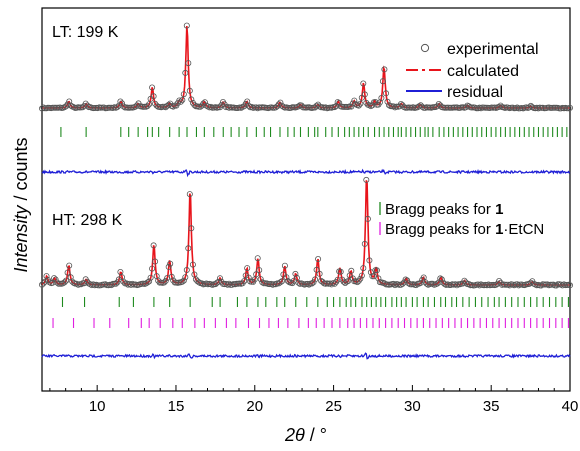 Image resolution: width=580 pixels, height=451 pixels. What do you see at coordinates (85, 32) in the screenshot?
I see `panel-label-lt: LT: 199 K` at bounding box center [85, 32].